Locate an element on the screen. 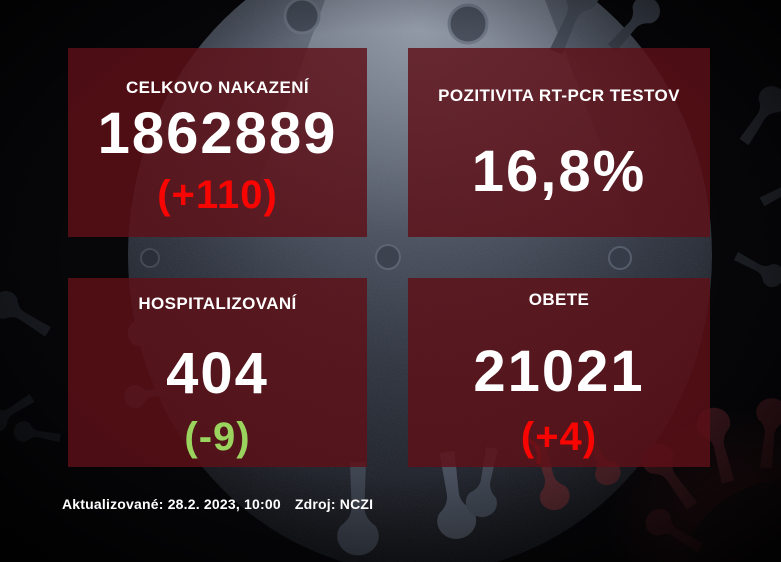 This screenshot has height=562, width=781. stat-card-pcr-positivity: POZITIVITA RT-PCR TESTOV 16,8% is located at coordinates (559, 142).